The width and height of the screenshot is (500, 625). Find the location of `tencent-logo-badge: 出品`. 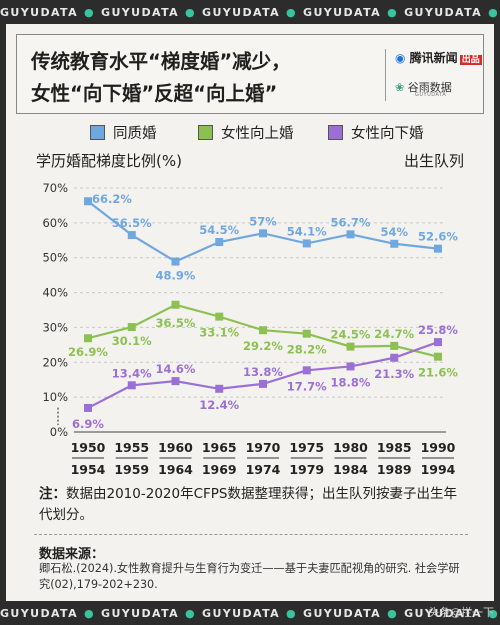

tencent-logo-badge: 出品 is located at coordinates (470, 60).